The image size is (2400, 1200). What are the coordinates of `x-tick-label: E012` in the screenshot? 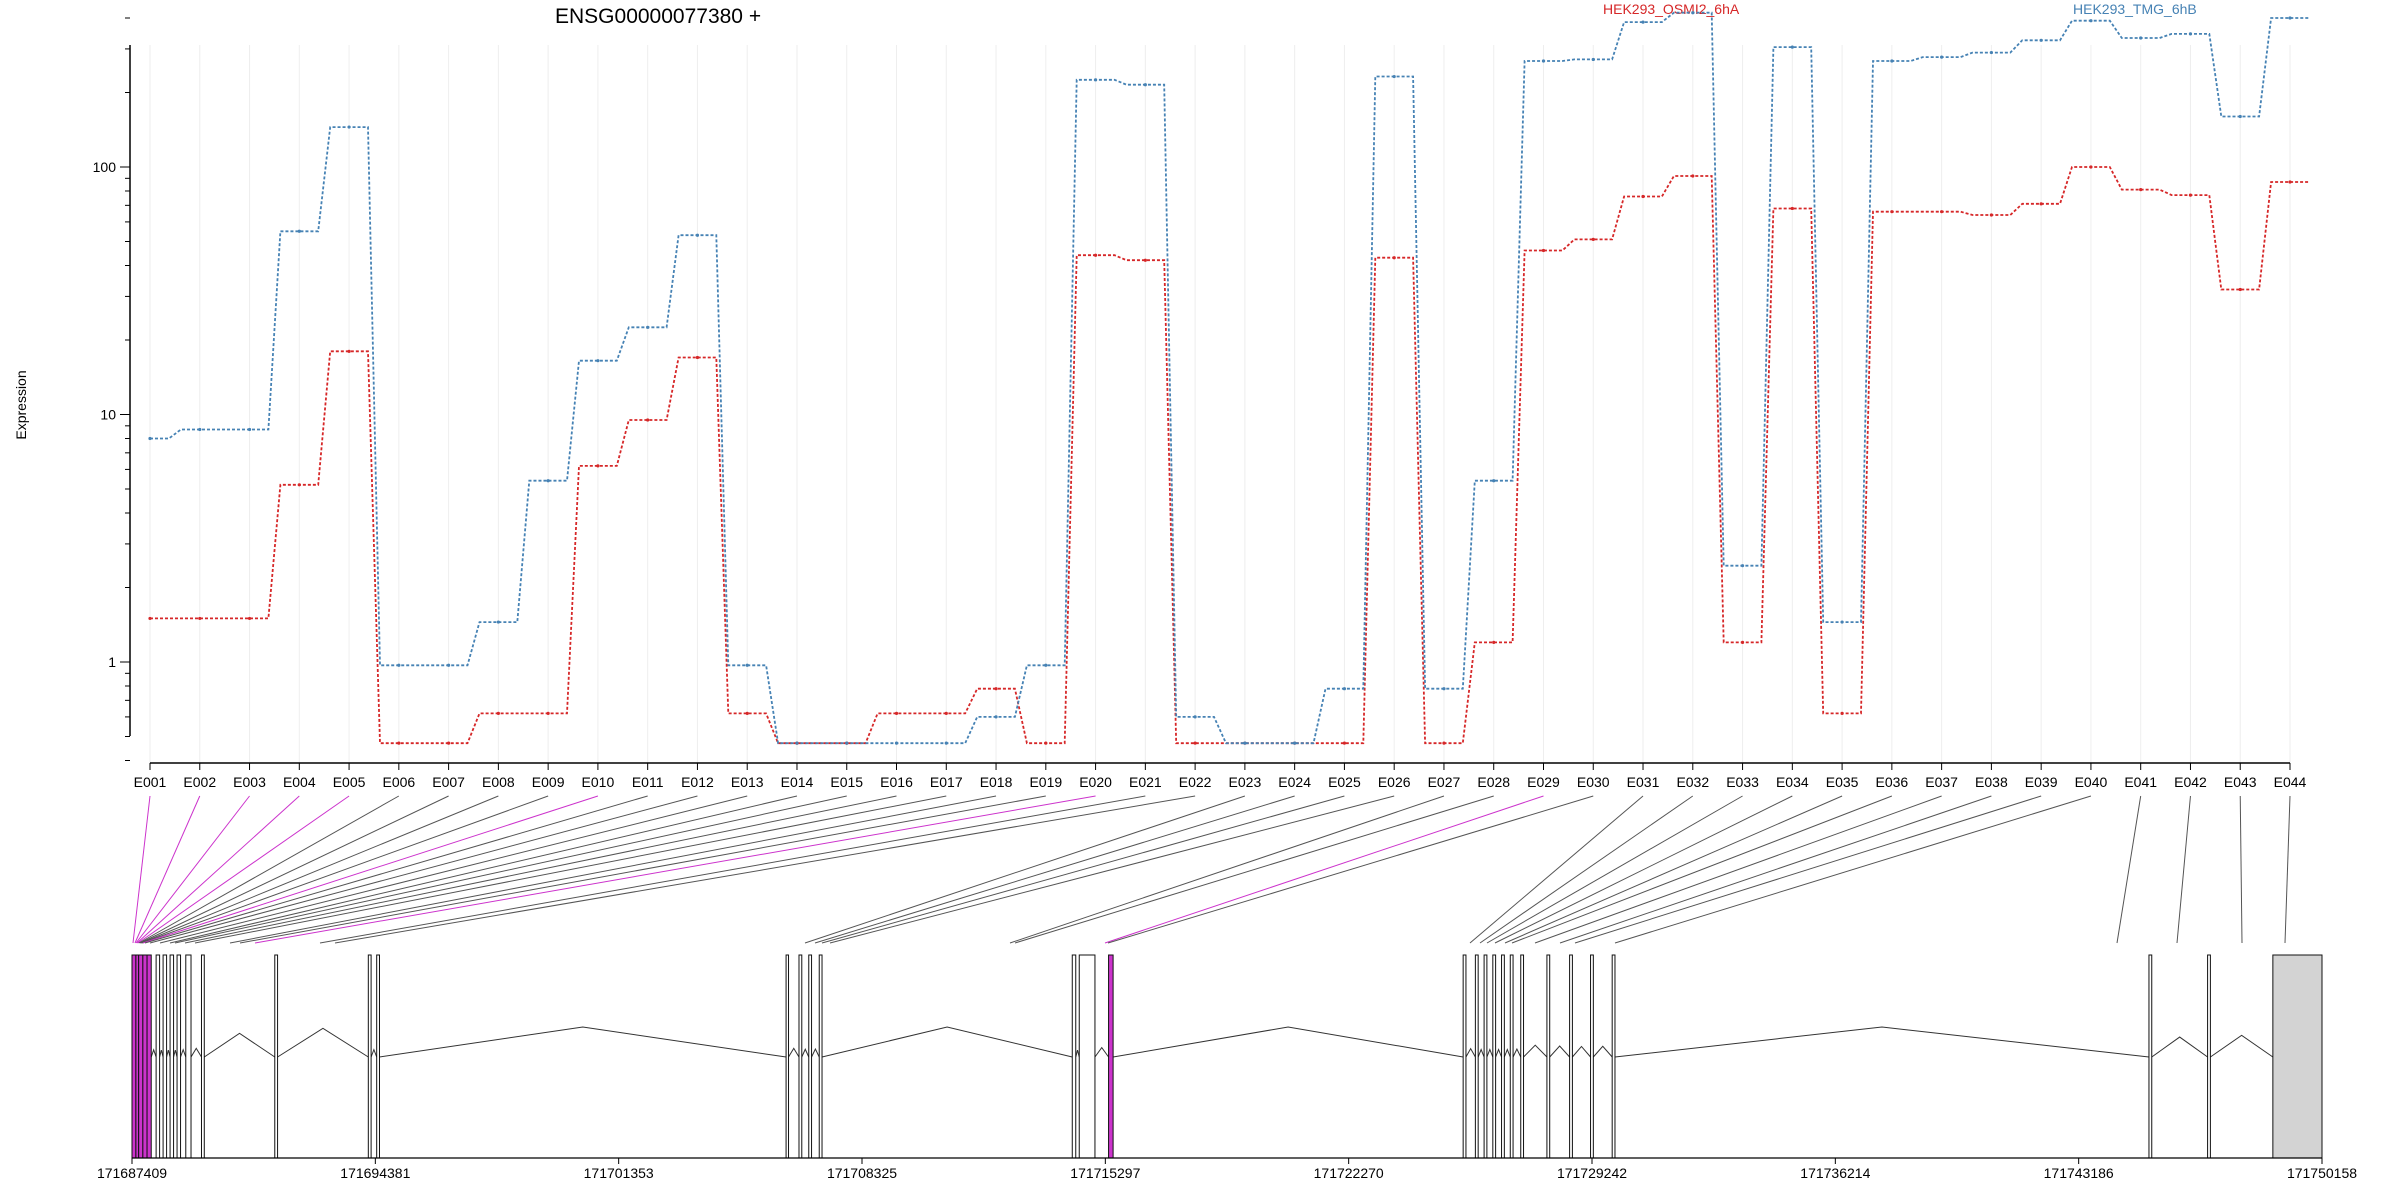 It's located at (697, 782).